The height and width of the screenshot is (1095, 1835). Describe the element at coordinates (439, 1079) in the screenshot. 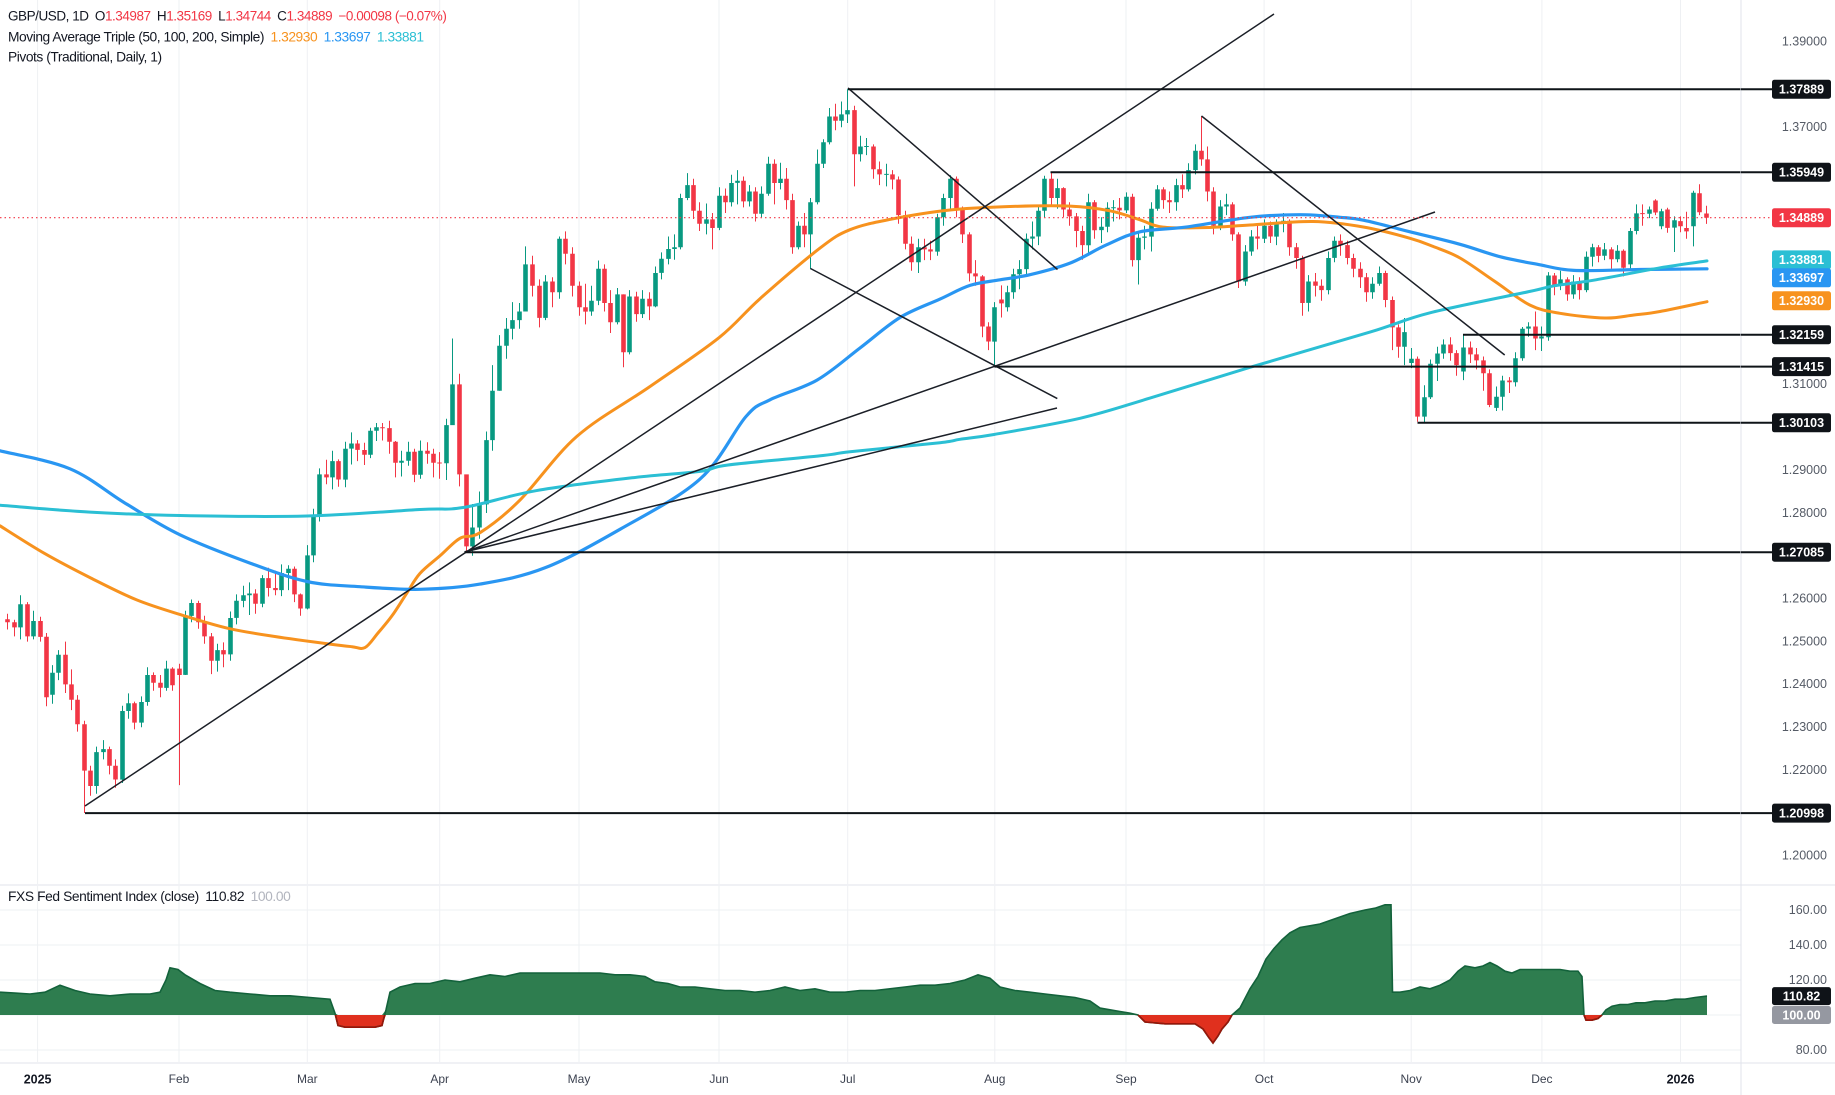

I see `svg-text: Apr` at that location.